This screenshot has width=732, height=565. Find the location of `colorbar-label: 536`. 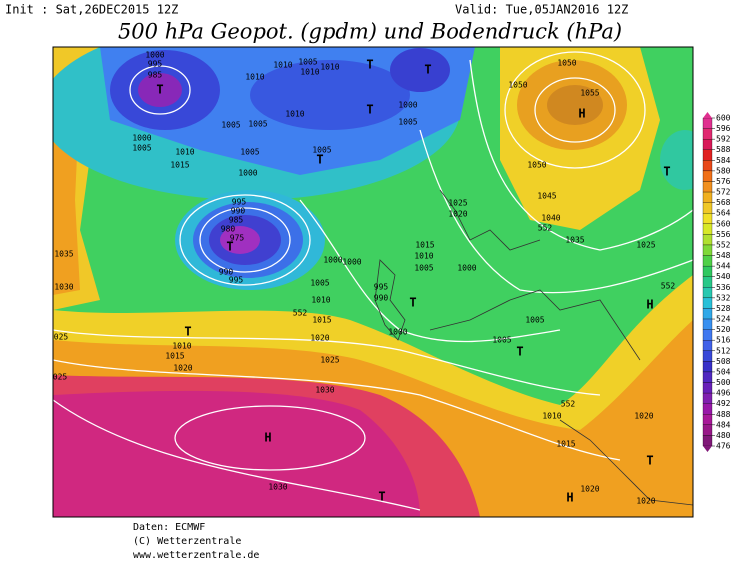

colorbar-label: 536 is located at coordinates (723, 287).